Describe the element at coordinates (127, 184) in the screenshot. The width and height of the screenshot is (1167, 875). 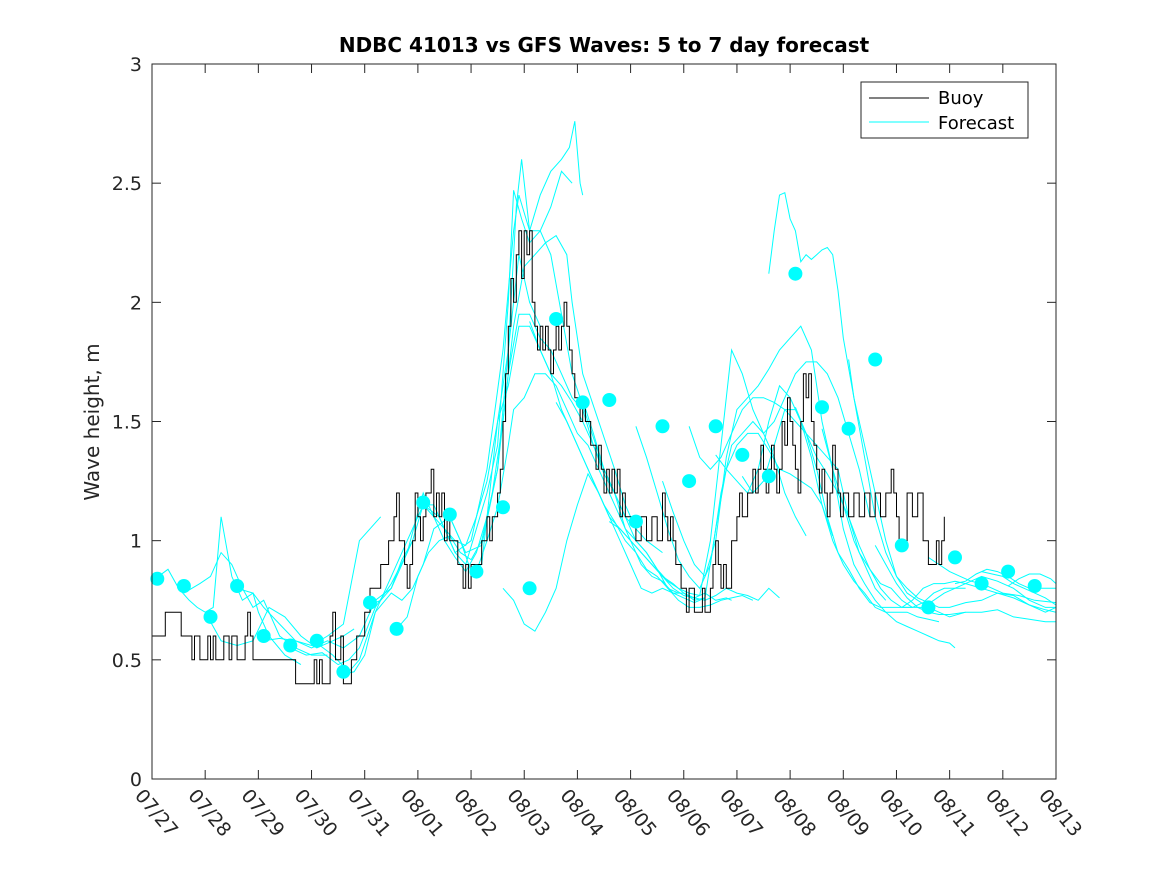
I see `y-tick-label-5: 2.5` at that location.